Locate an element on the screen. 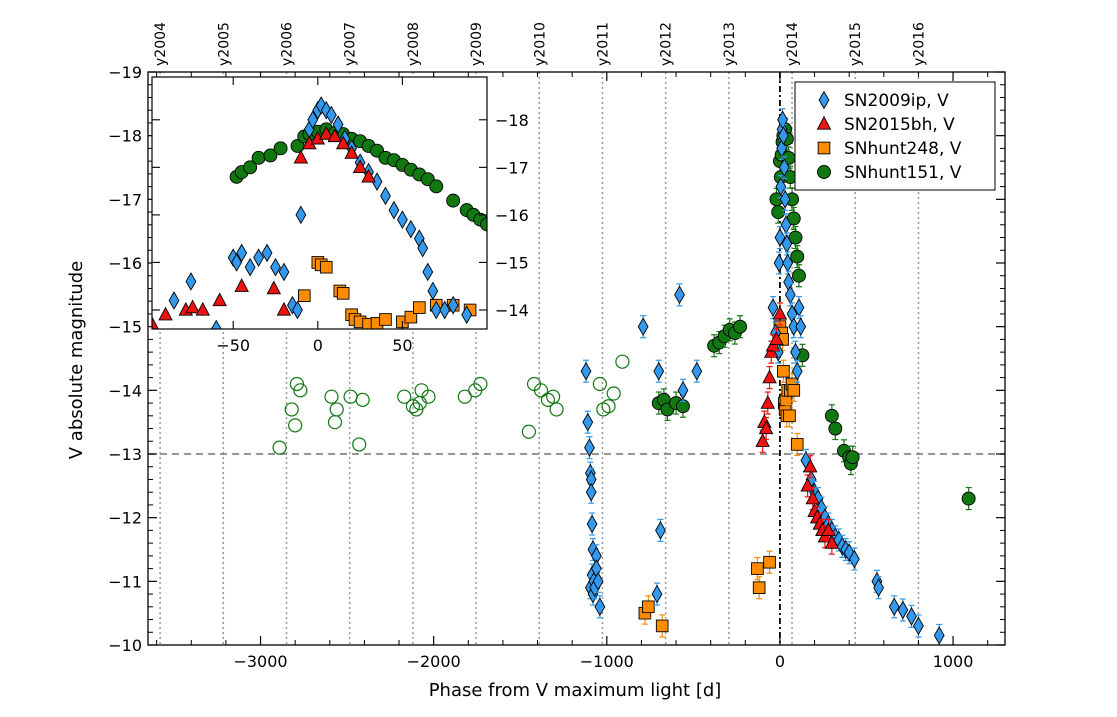 The height and width of the screenshot is (717, 1117). year-label: y2015 is located at coordinates (856, 44).